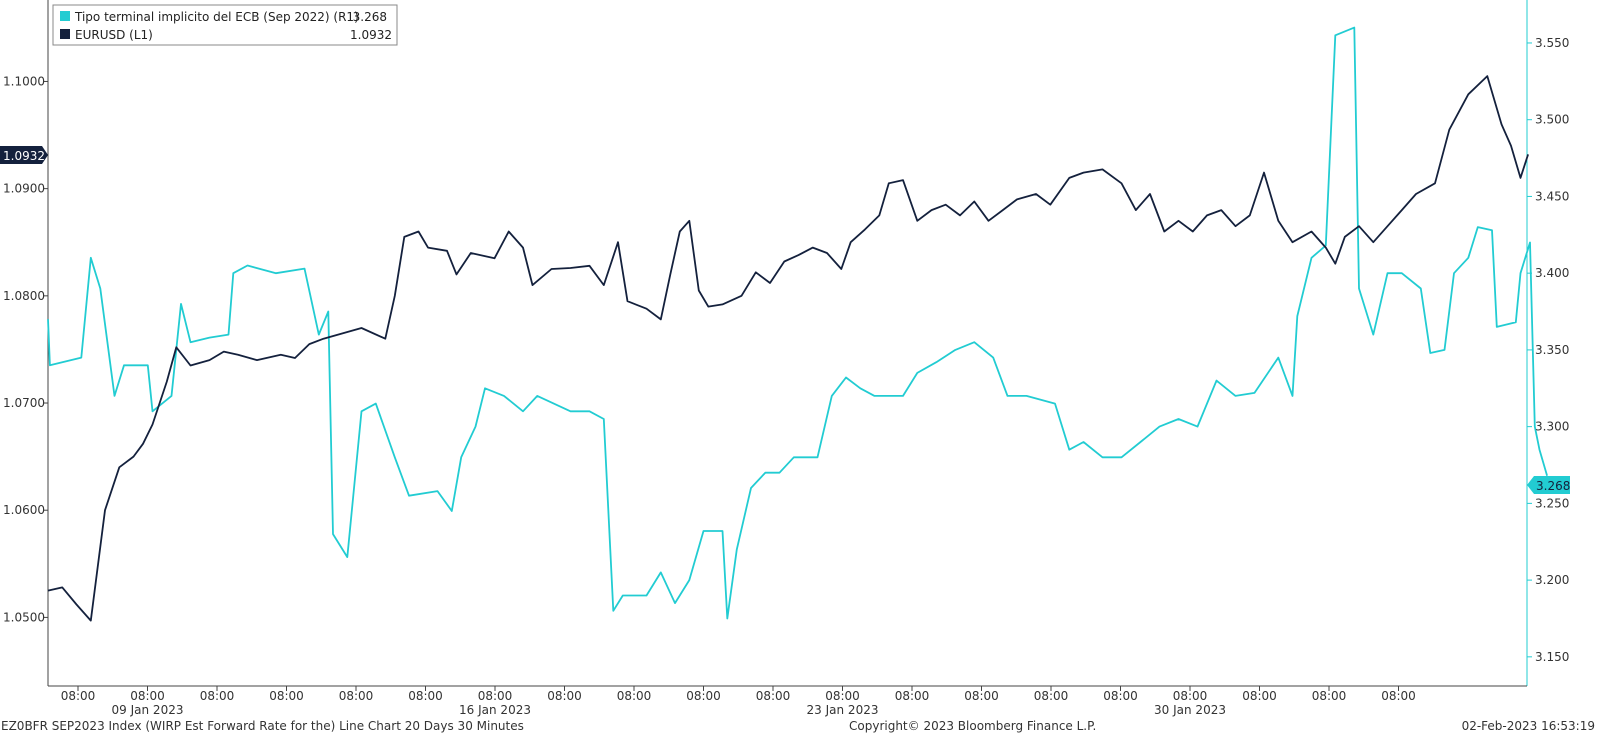 The height and width of the screenshot is (749, 1600). Describe the element at coordinates (1552, 120) in the screenshot. I see `right-tick-label: 3.500` at that location.